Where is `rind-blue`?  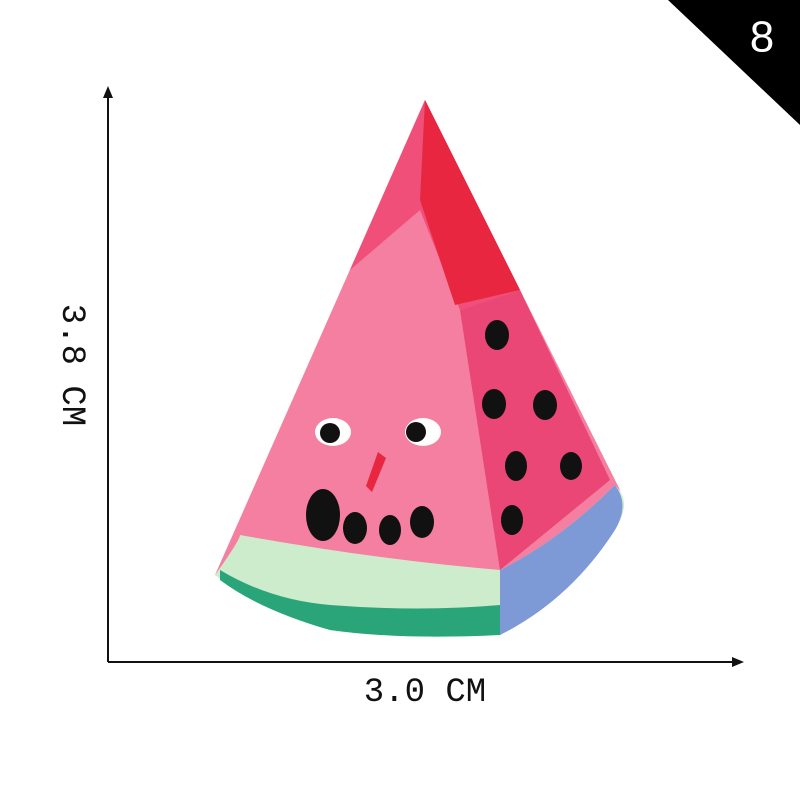 rind-blue is located at coordinates (561, 560).